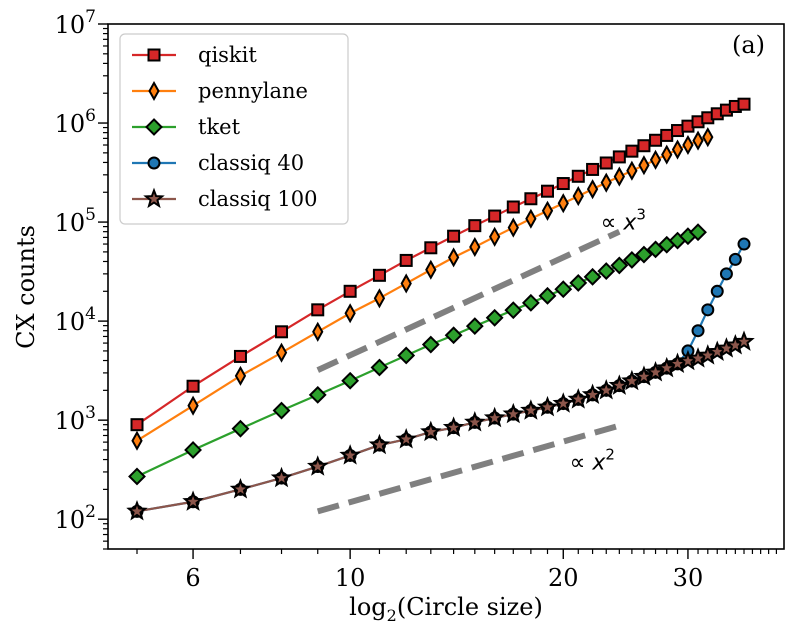  What do you see at coordinates (90, 215) in the screenshot?
I see `y-tick-exp: 5` at bounding box center [90, 215].